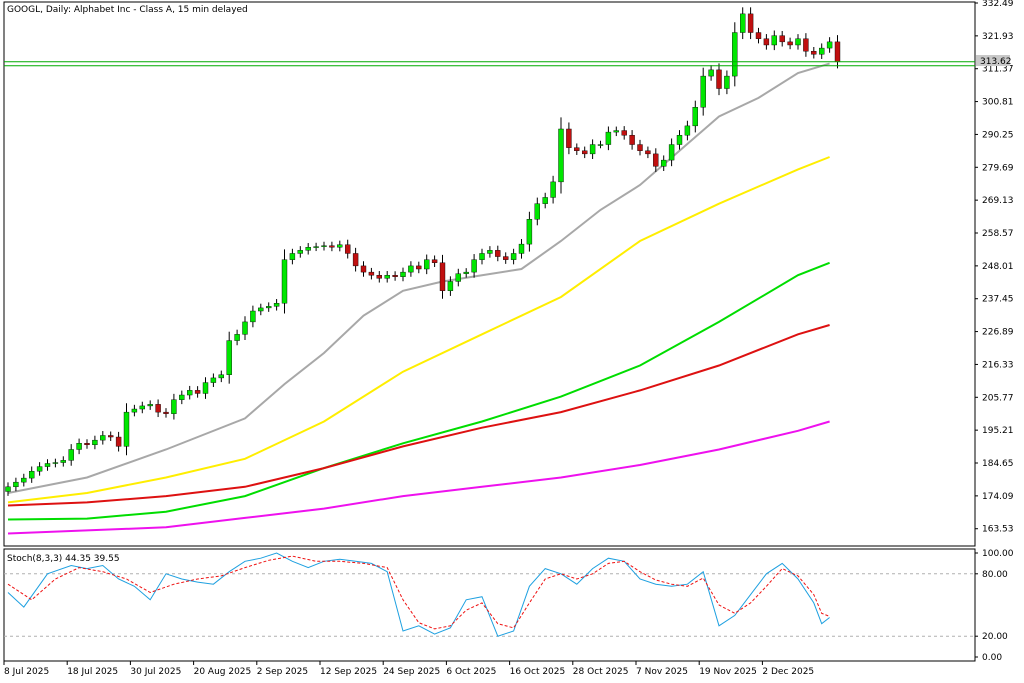 The width and height of the screenshot is (1024, 683). I want to click on time-tick-label: 28 Oct 2025, so click(601, 672).